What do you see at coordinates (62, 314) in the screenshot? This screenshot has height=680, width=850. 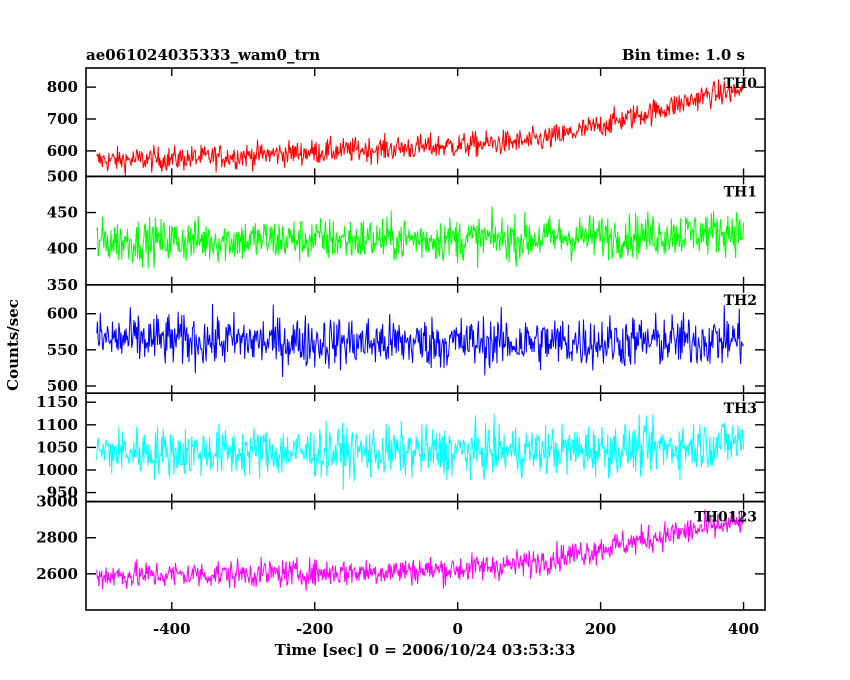 I see `y-tick-label-th2: 600` at bounding box center [62, 314].